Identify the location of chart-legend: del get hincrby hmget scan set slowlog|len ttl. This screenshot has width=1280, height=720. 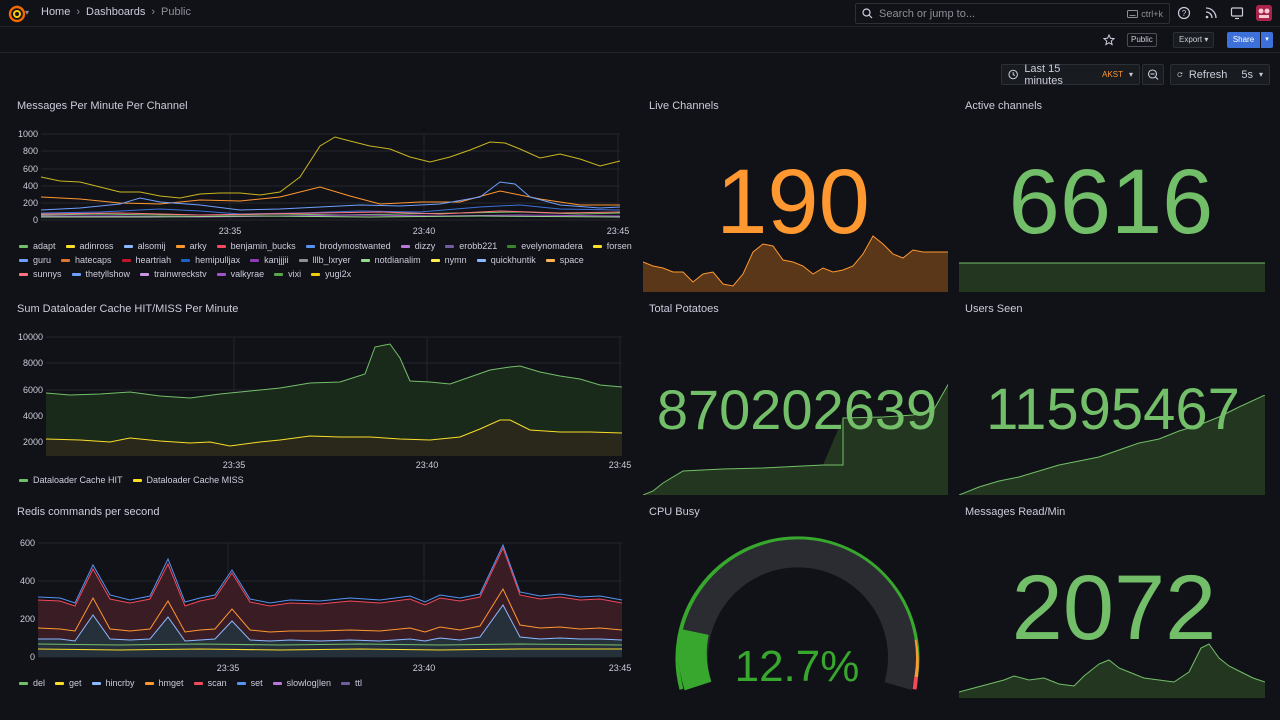
(319, 683).